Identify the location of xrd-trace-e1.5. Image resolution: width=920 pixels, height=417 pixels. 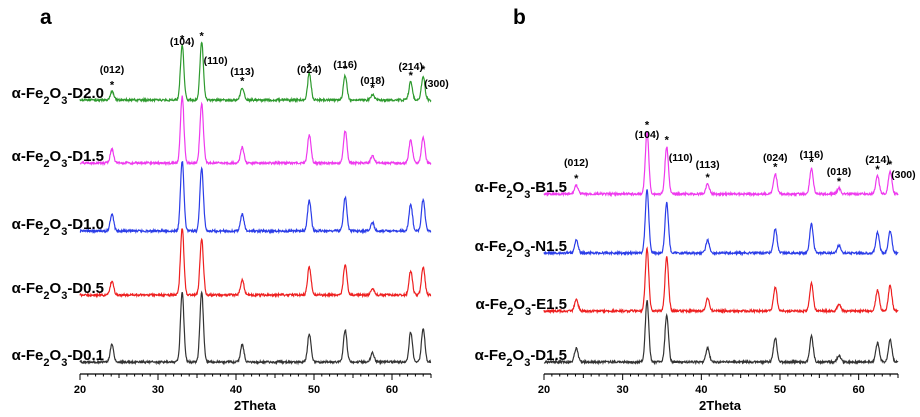
(721, 280).